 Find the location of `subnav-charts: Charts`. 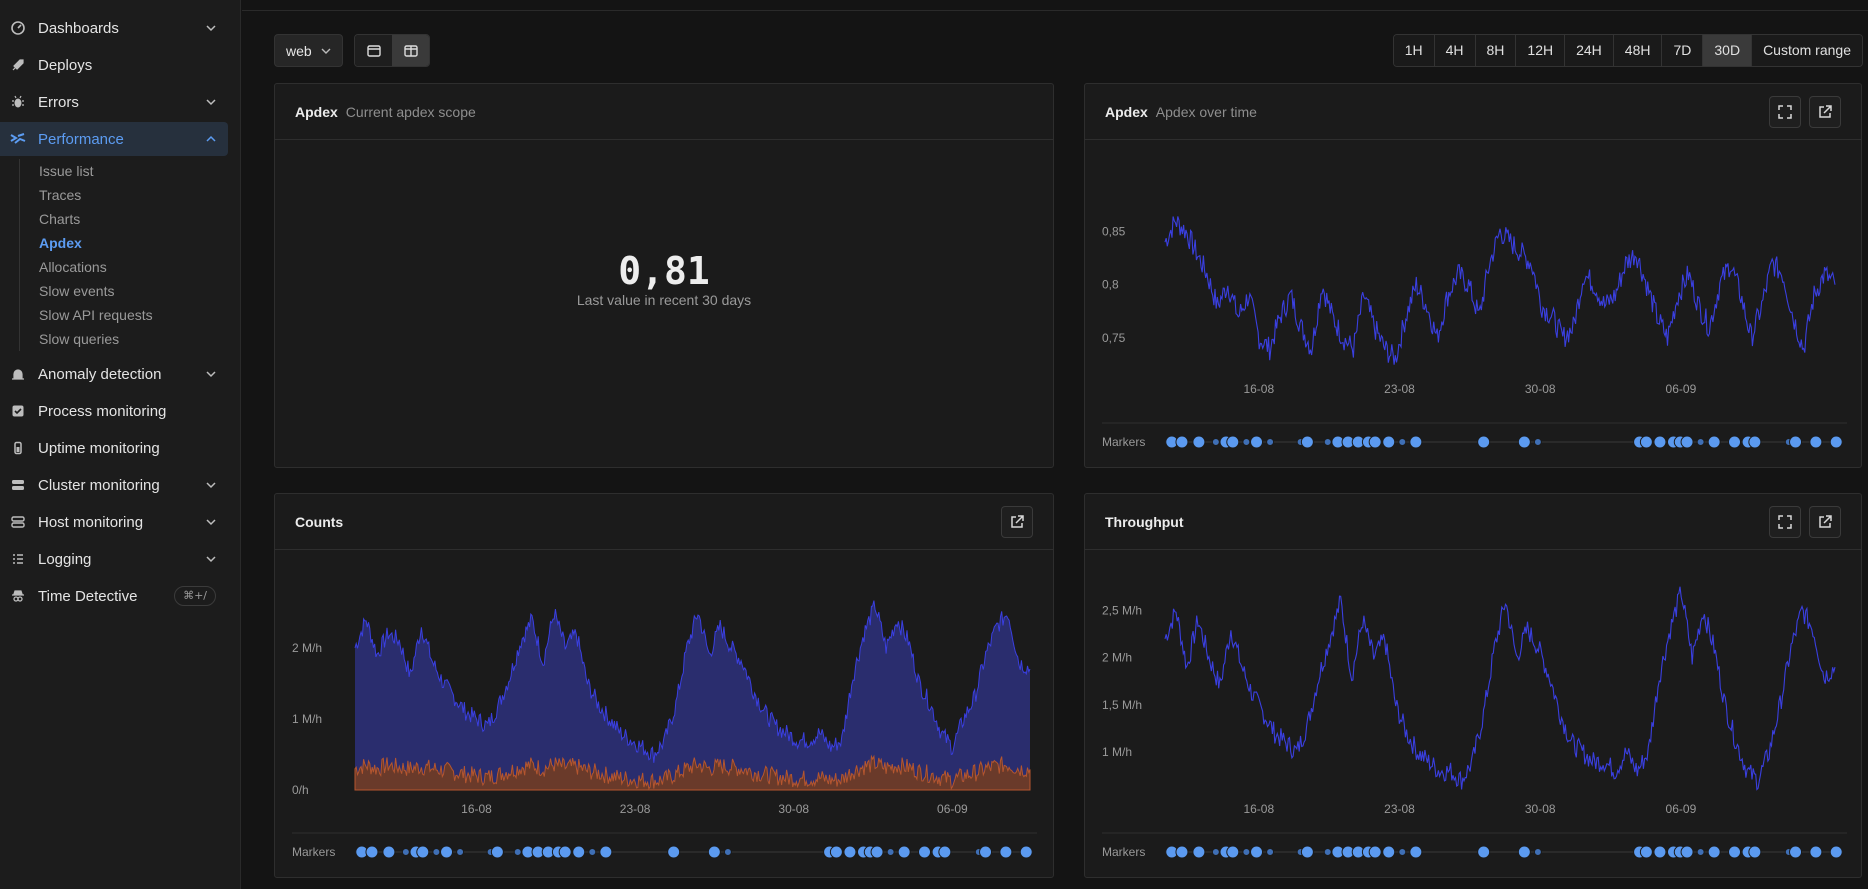

subnav-charts: Charts is located at coordinates (60, 219).